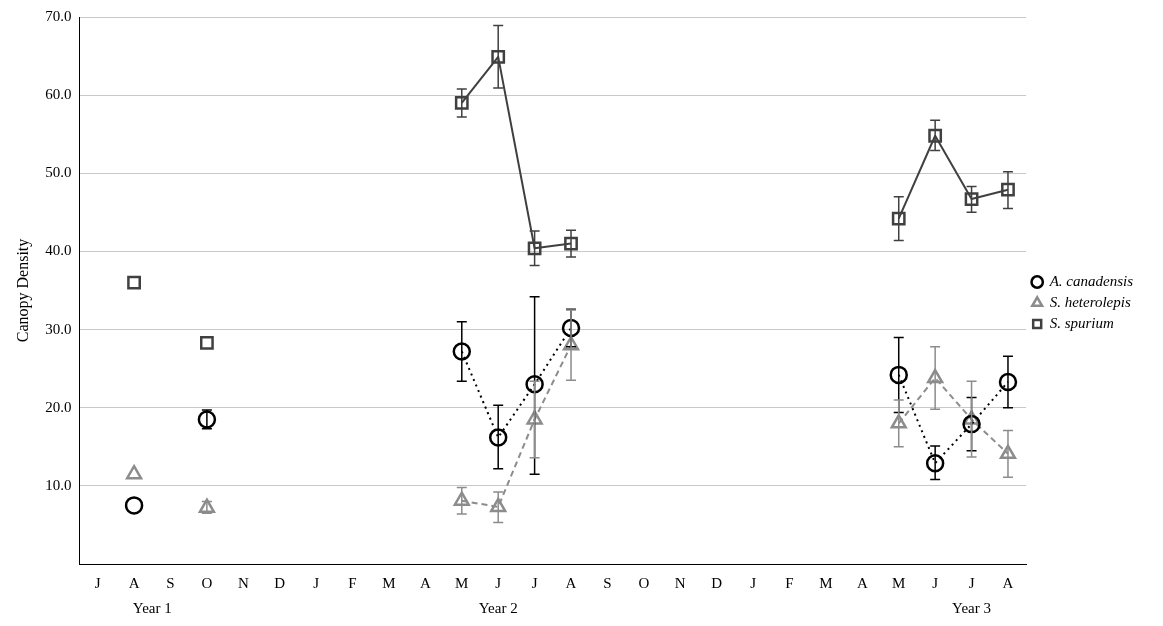 Image resolution: width=1163 pixels, height=626 pixels. I want to click on y-tick-label: 40.0, so click(58, 250).